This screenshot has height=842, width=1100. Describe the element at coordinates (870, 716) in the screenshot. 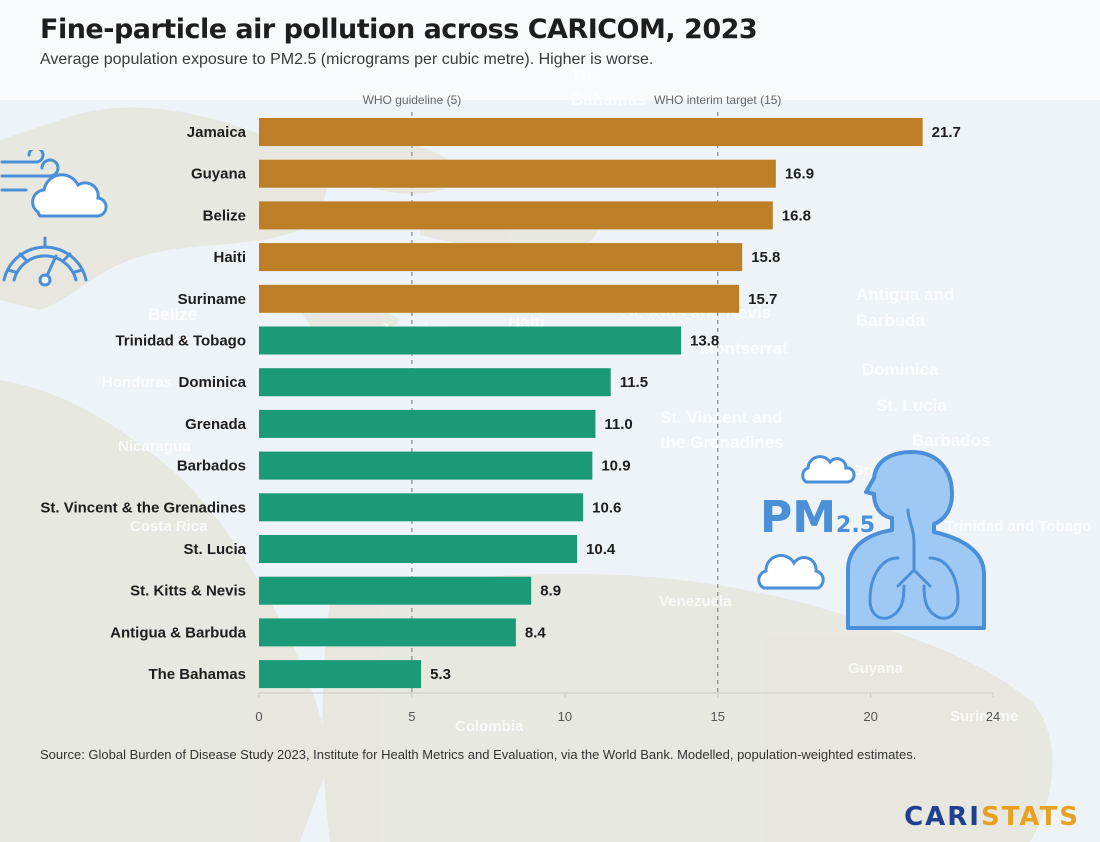

I see `x-tick-label: 20` at that location.